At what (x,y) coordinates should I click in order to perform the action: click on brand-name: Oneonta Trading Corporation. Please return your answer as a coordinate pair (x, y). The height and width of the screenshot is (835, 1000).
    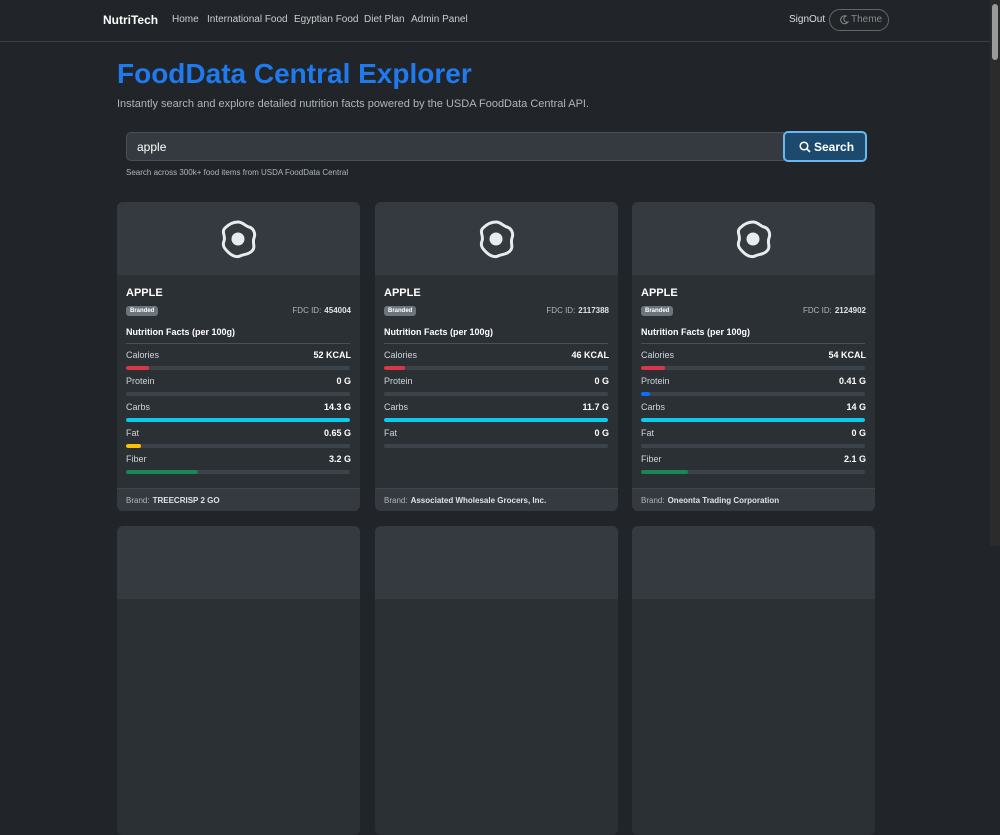
    Looking at the image, I should click on (723, 500).